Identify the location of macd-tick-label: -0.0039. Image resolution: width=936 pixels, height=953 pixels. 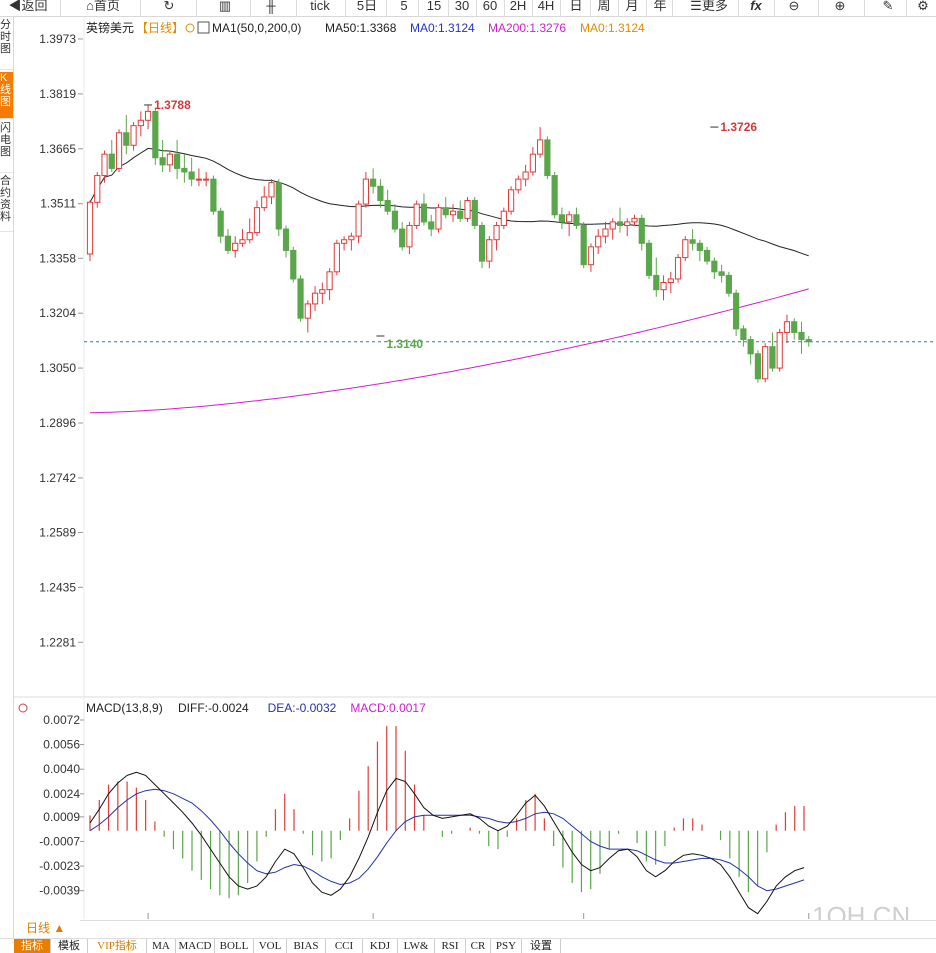
(59, 891).